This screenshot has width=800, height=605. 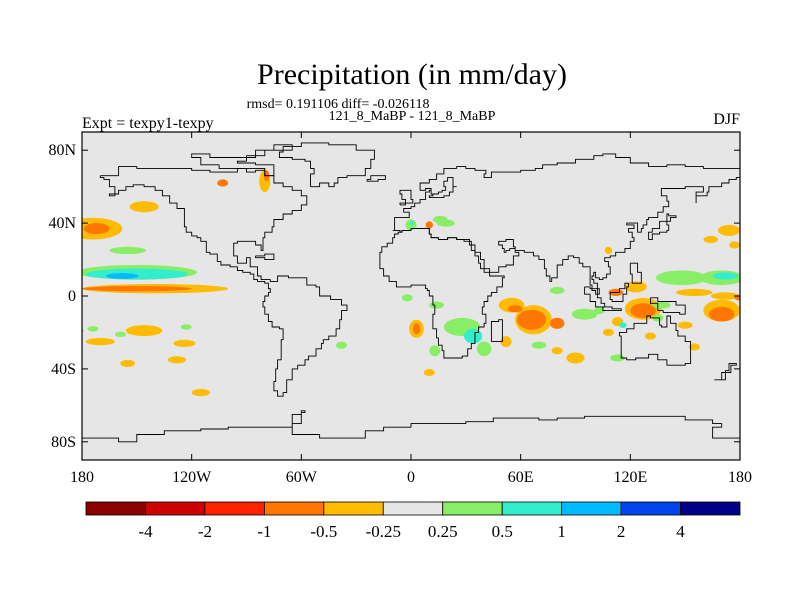 I want to click on right-label: DJF, so click(x=726, y=119).